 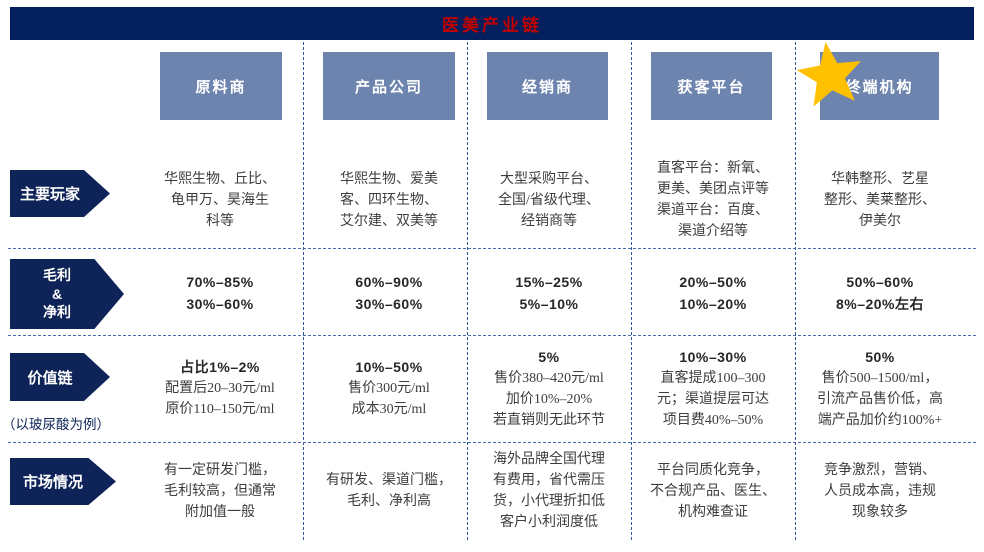 What do you see at coordinates (220, 200) in the screenshot?
I see `players-cell-raw-material: 华熙生物、丘比、 龟甲万、昊海生 科等` at bounding box center [220, 200].